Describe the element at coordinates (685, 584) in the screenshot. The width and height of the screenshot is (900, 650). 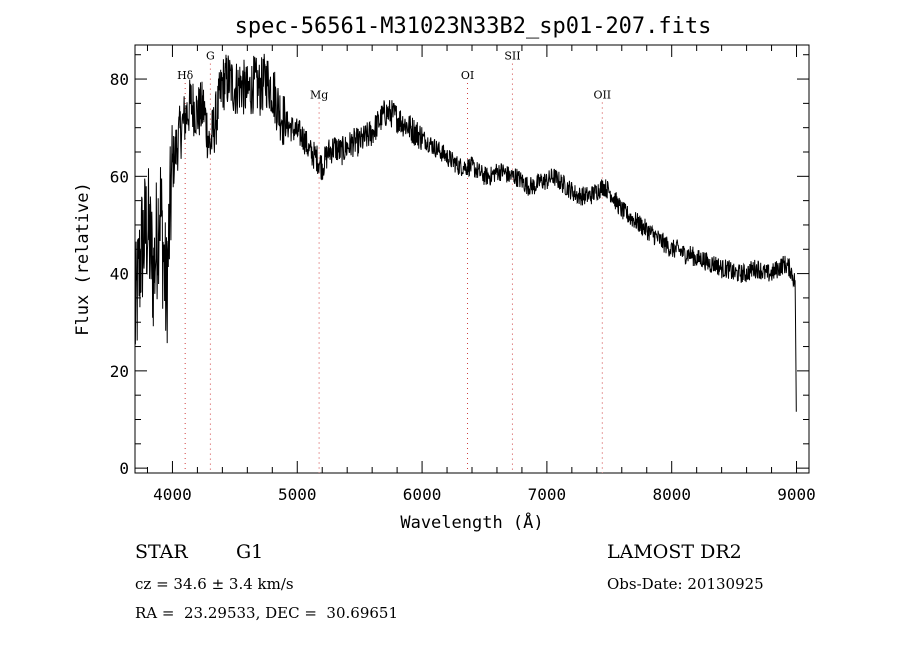
I see `observation-date: Obs-Date: 20130925` at that location.